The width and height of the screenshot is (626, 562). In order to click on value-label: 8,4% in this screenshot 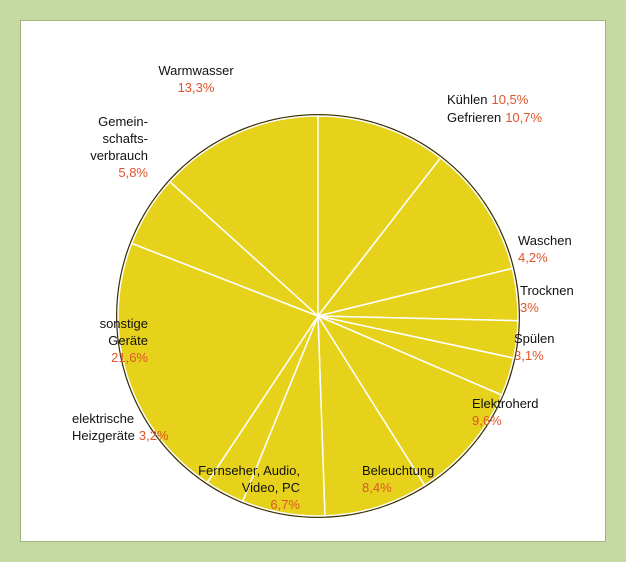, I will do `click(377, 487)`.